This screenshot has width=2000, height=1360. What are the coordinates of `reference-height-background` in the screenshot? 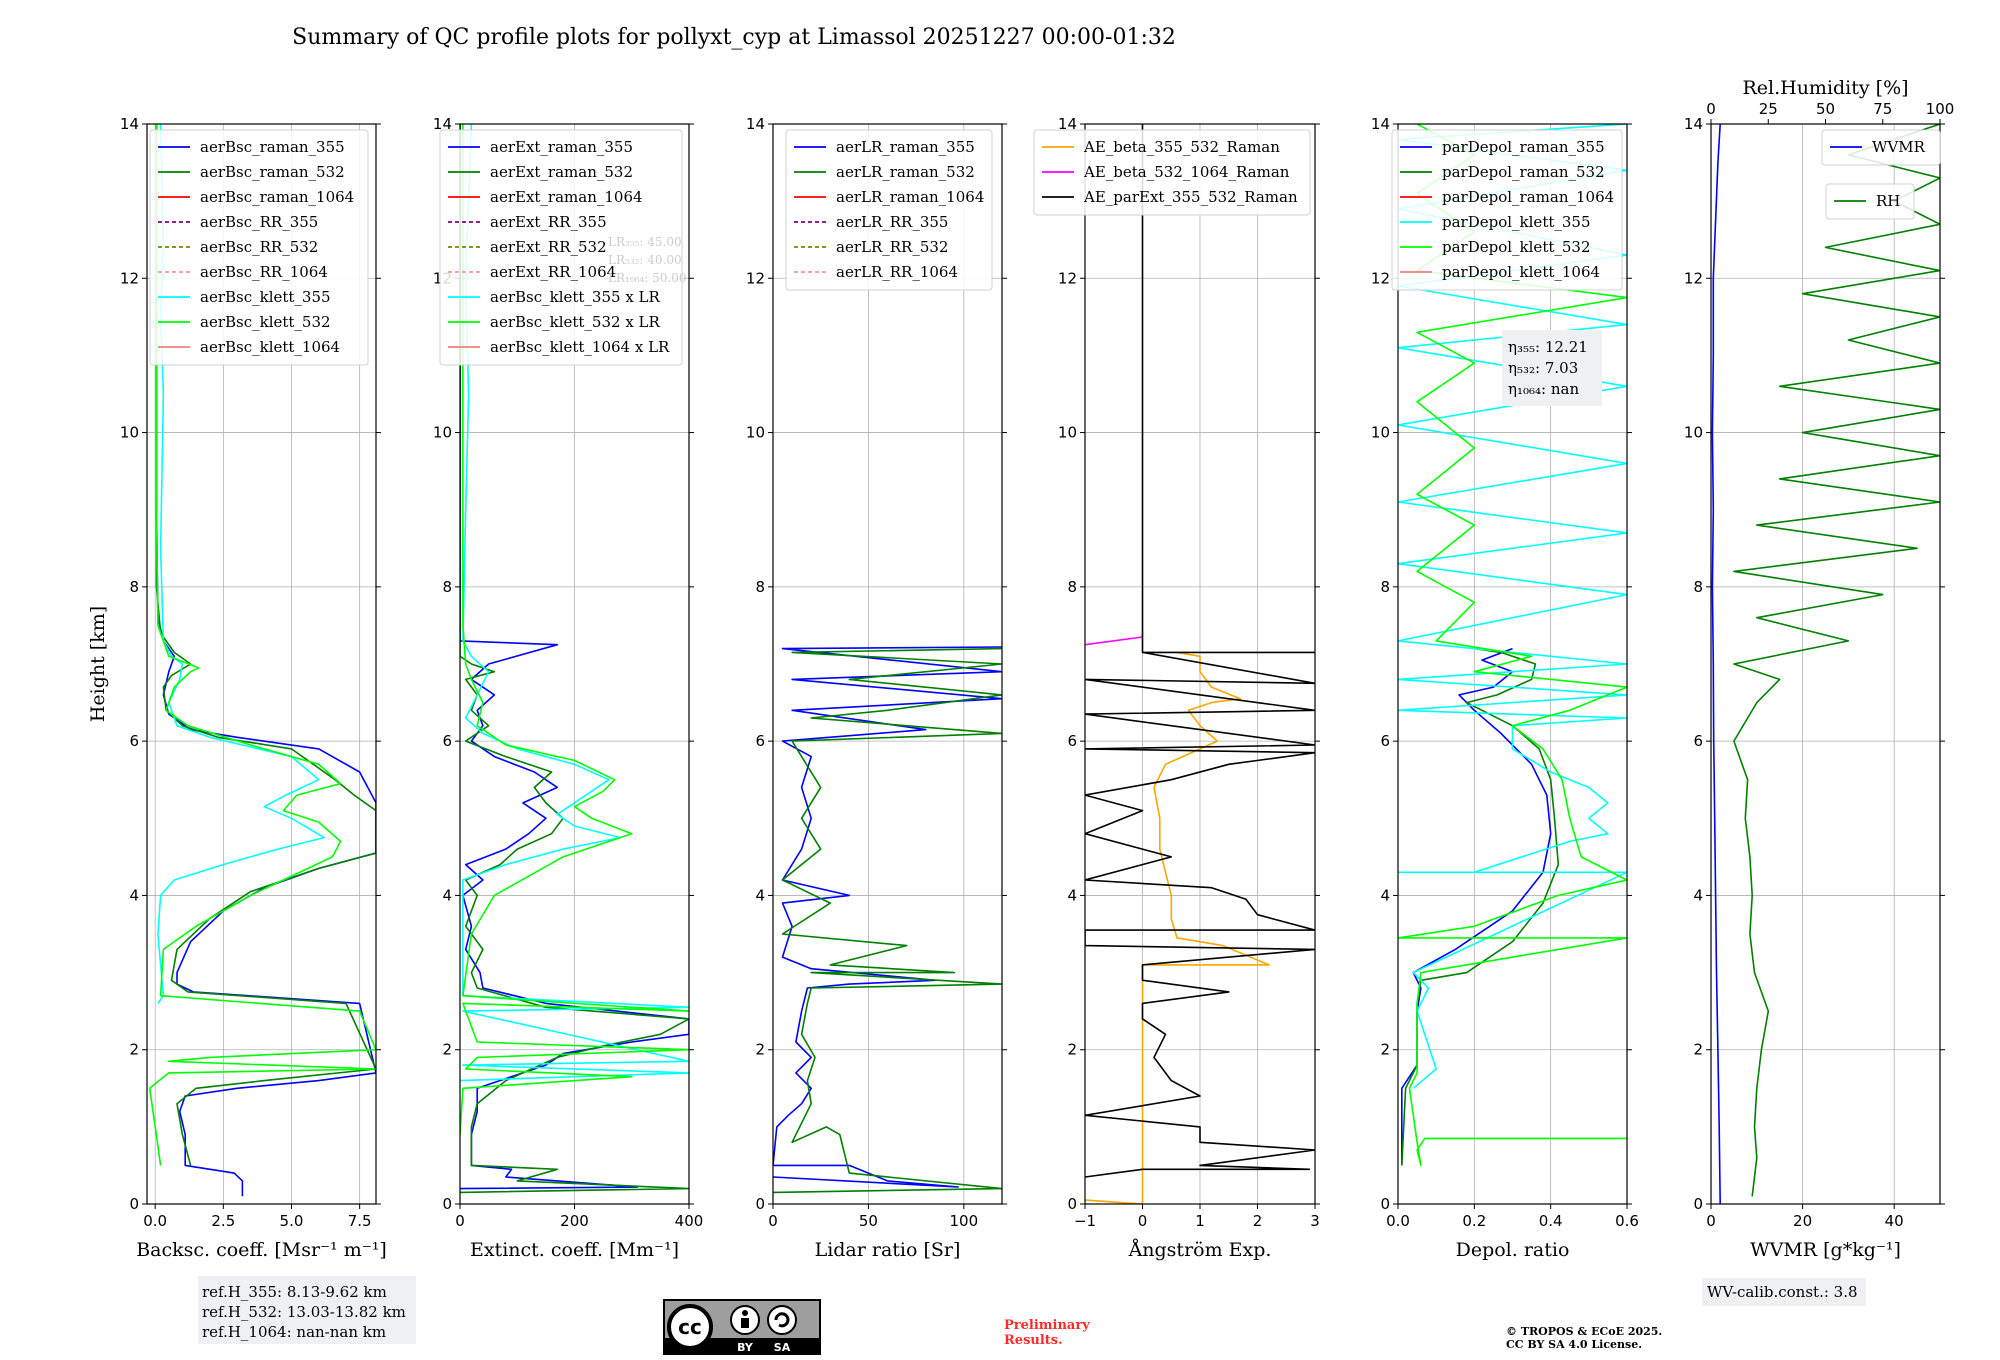 It's located at (307, 1310).